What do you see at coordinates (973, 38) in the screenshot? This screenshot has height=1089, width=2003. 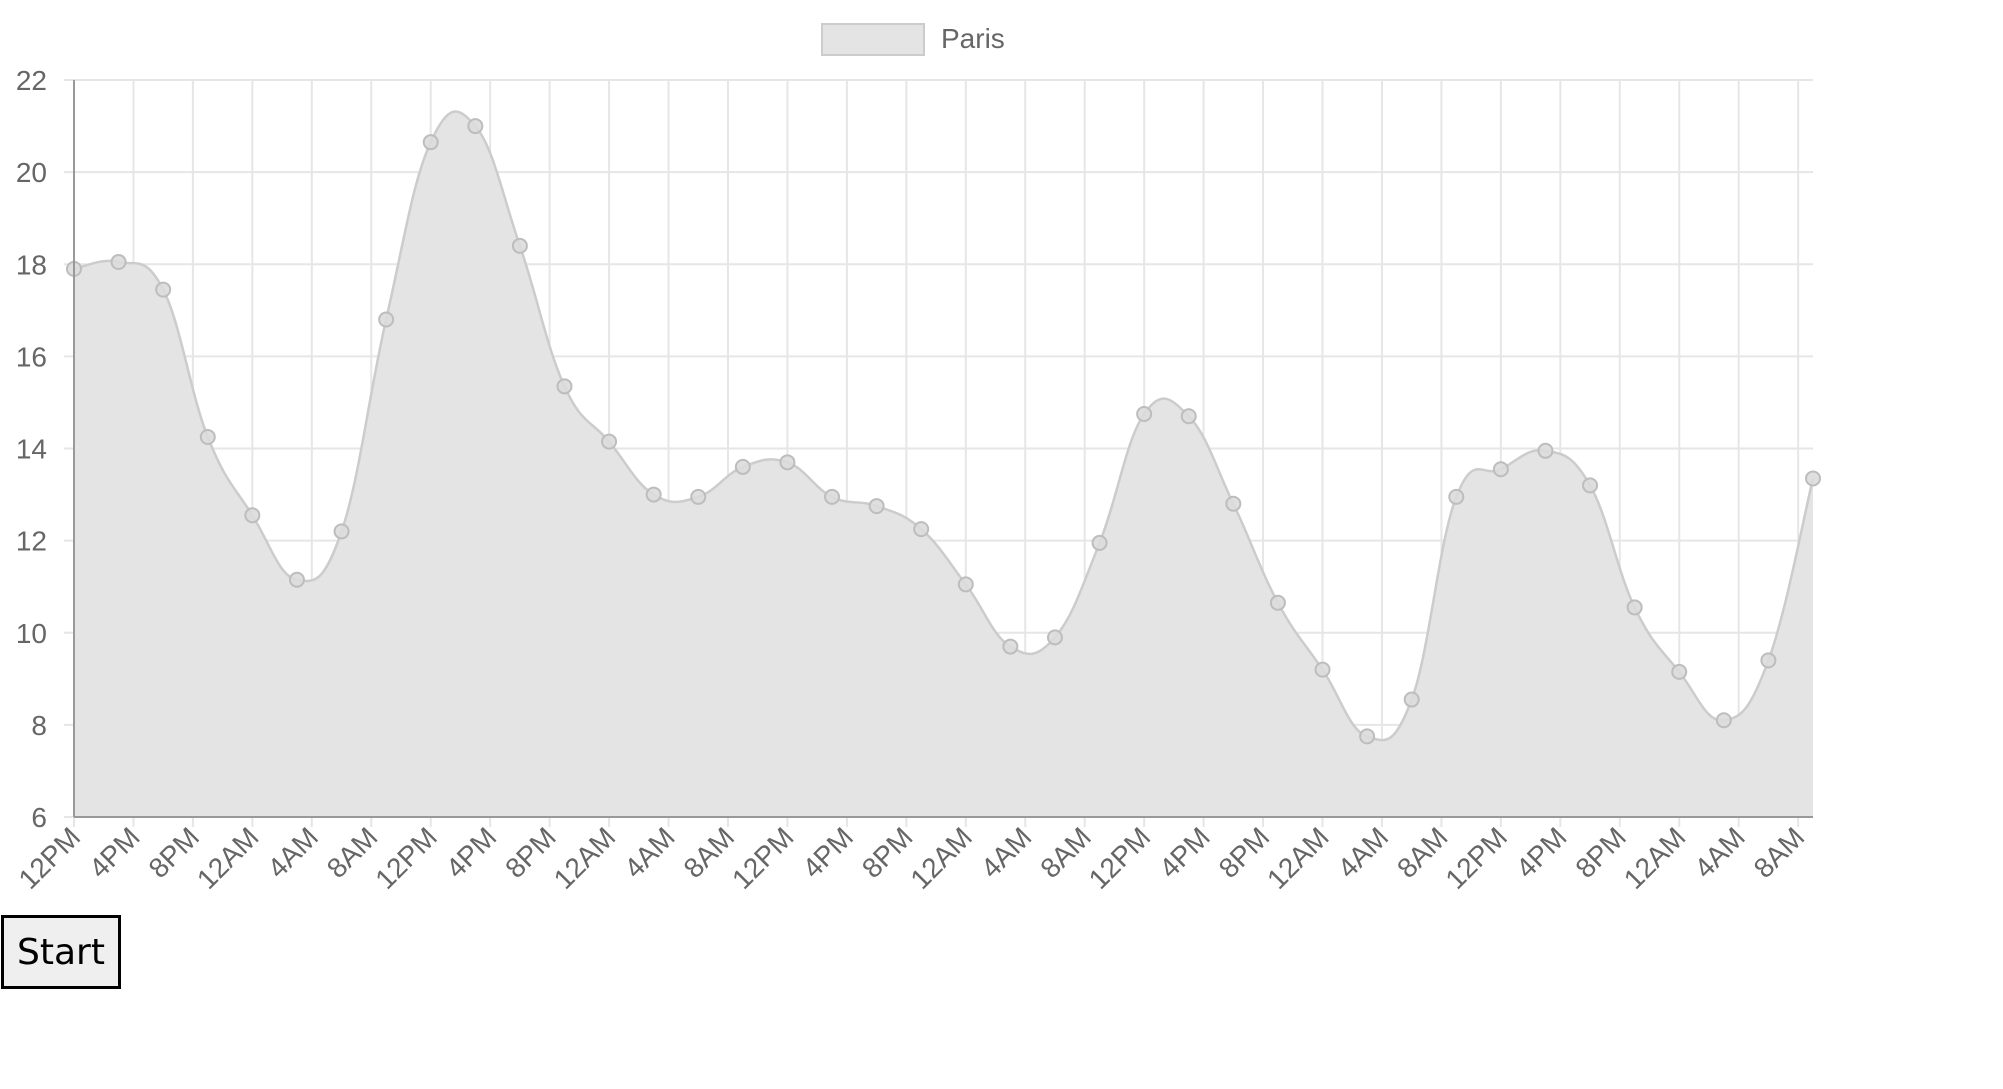 I see `legend-label-paris: Paris` at bounding box center [973, 38].